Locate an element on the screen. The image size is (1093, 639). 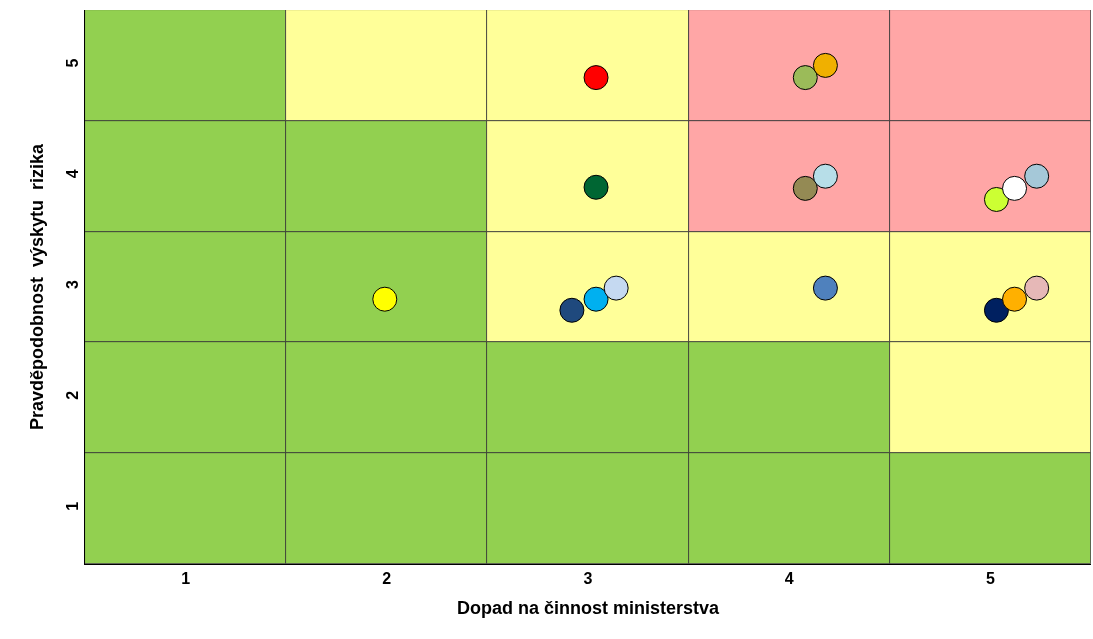
y-tick-label: 2 is located at coordinates (72, 395).